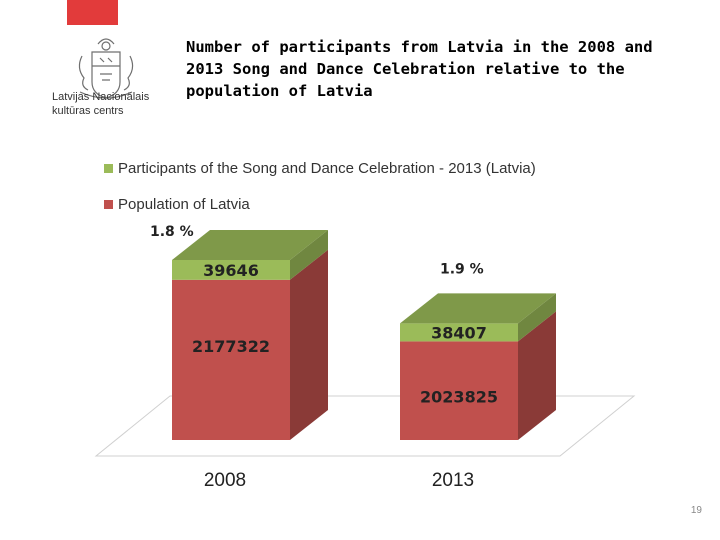  What do you see at coordinates (101, 97) in the screenshot?
I see `organization-name-line1: Latvijas Nacionālais` at bounding box center [101, 97].